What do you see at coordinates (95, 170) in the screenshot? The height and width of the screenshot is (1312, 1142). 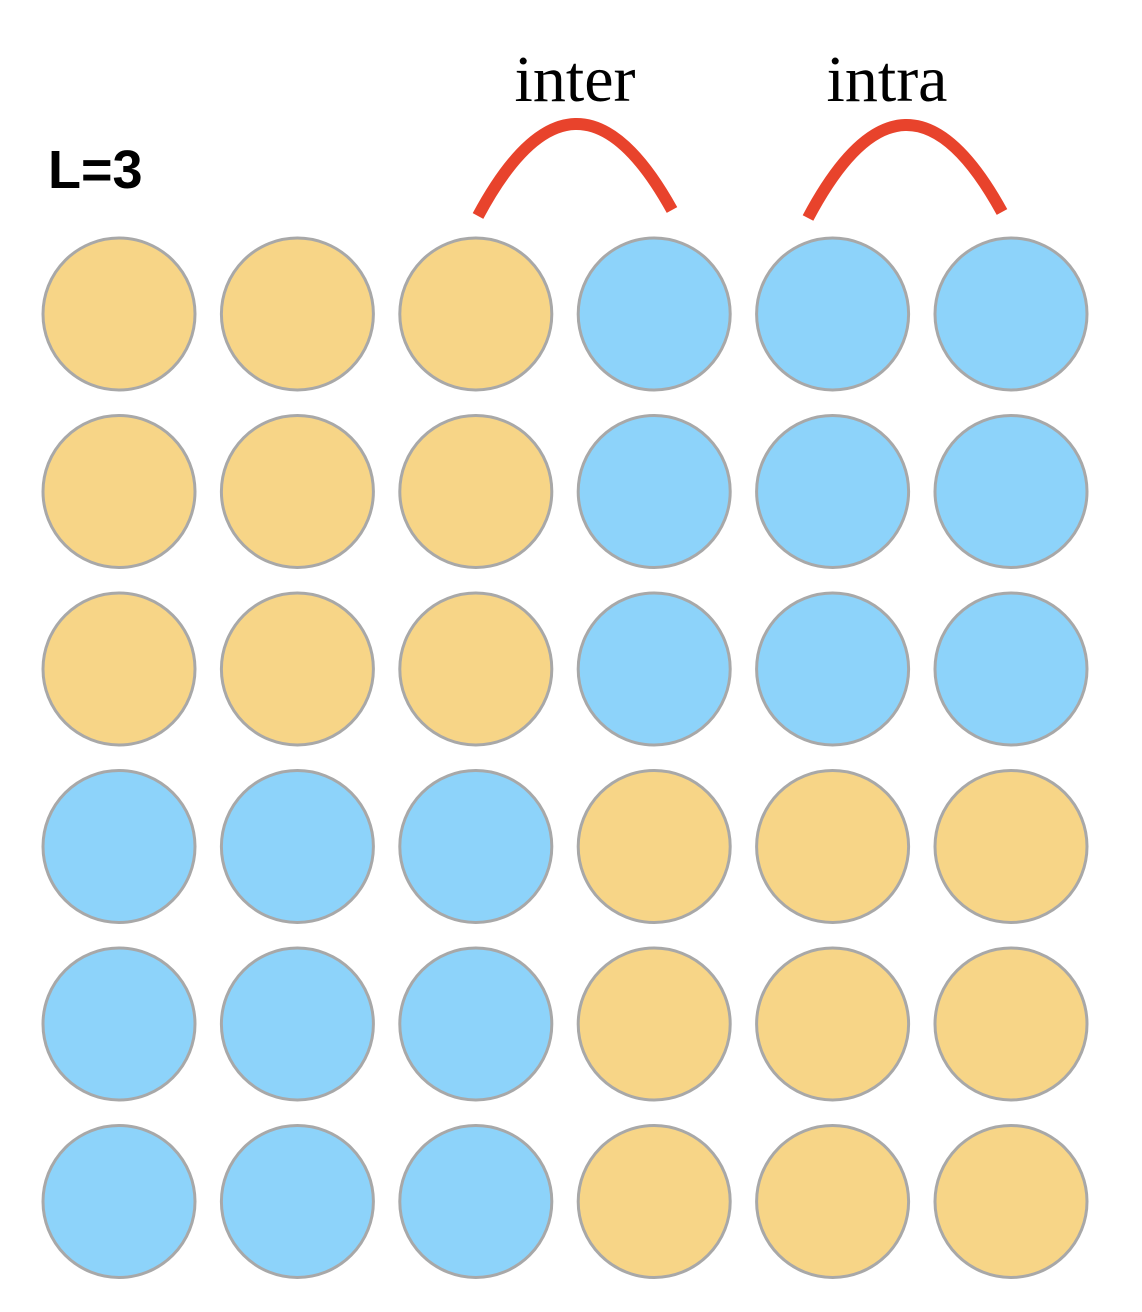 I see `size-label: L=3` at bounding box center [95, 170].